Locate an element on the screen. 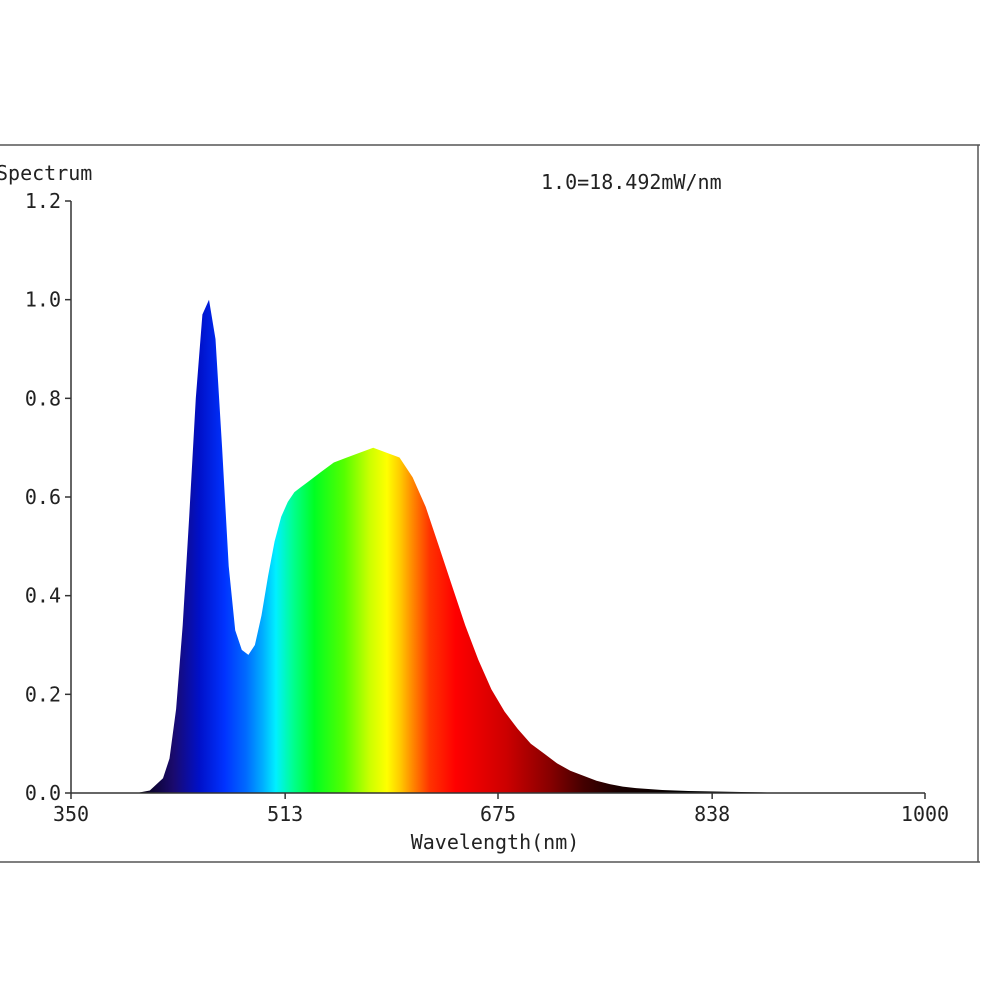 This screenshot has width=1000, height=1000. y-tick-label: 0.0 is located at coordinates (43, 793).